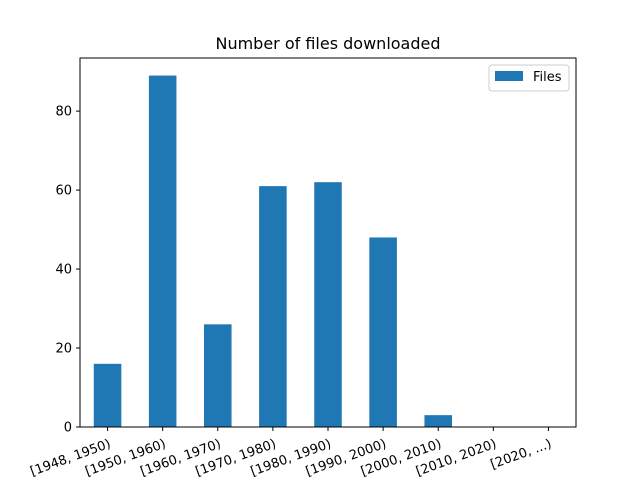 This screenshot has width=640, height=480. I want to click on y-axis: 0 20 40 60 80, so click(67, 270).